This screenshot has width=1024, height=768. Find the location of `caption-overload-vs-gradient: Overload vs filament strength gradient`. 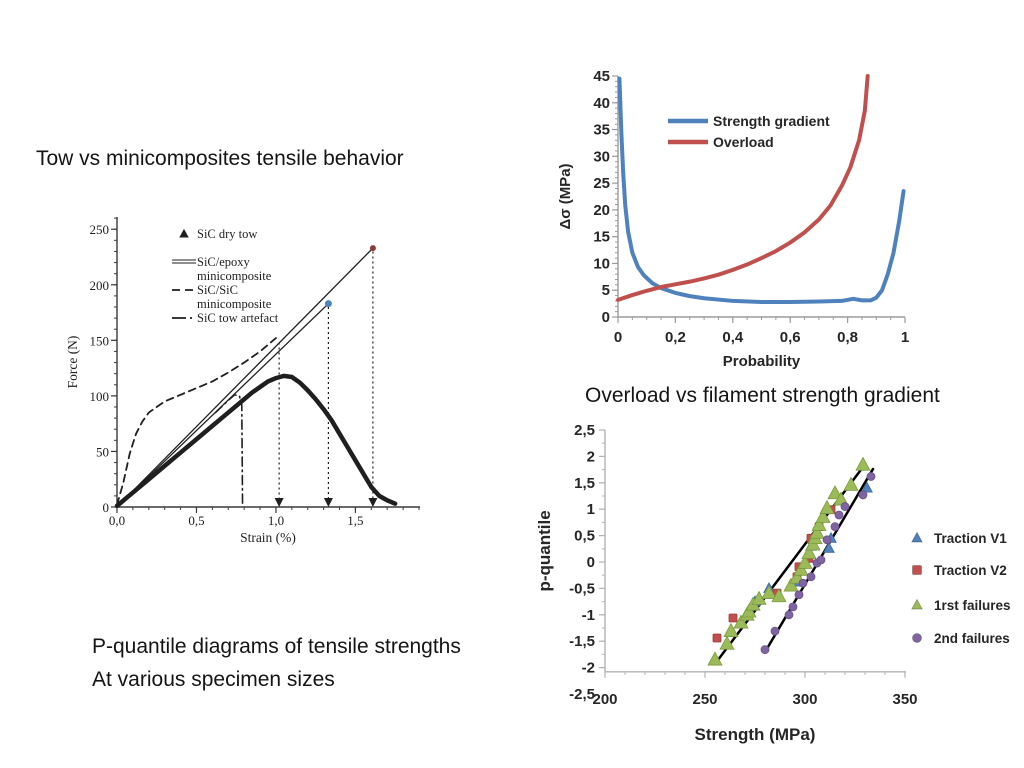

caption-overload-vs-gradient: Overload vs filament strength gradient is located at coordinates (762, 395).